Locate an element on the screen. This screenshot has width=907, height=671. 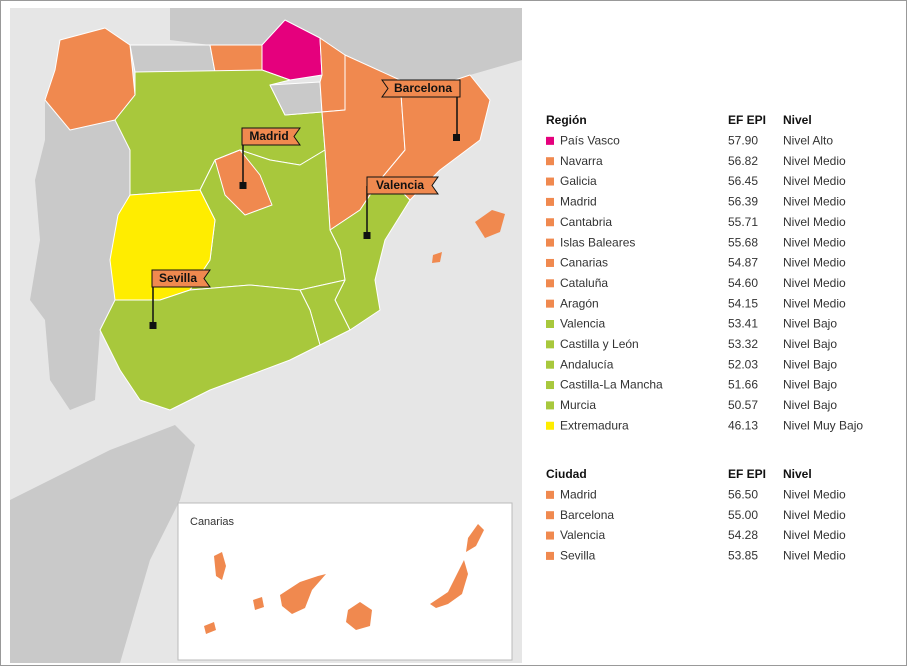
flag-barcelona: Barcelona is located at coordinates (421, 110).